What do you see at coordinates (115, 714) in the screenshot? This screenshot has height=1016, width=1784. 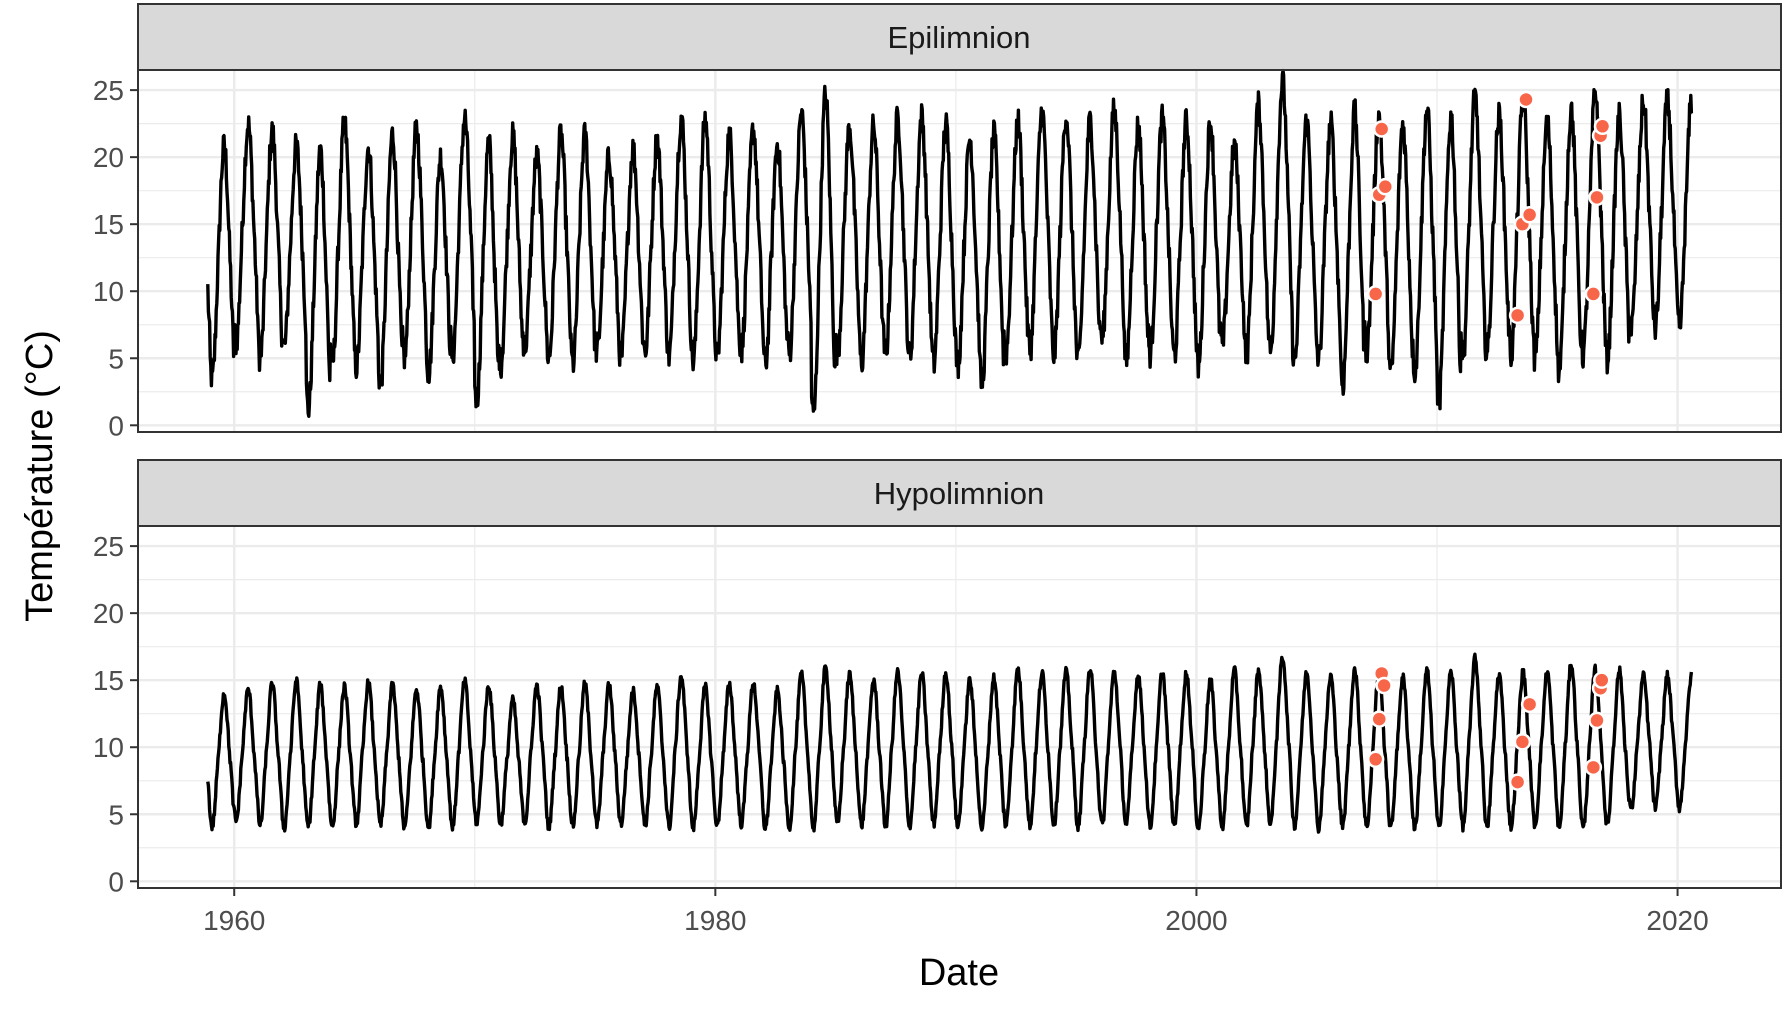 I see `y-axis-hypolimnion: 0 5 10 15 20 25` at bounding box center [115, 714].